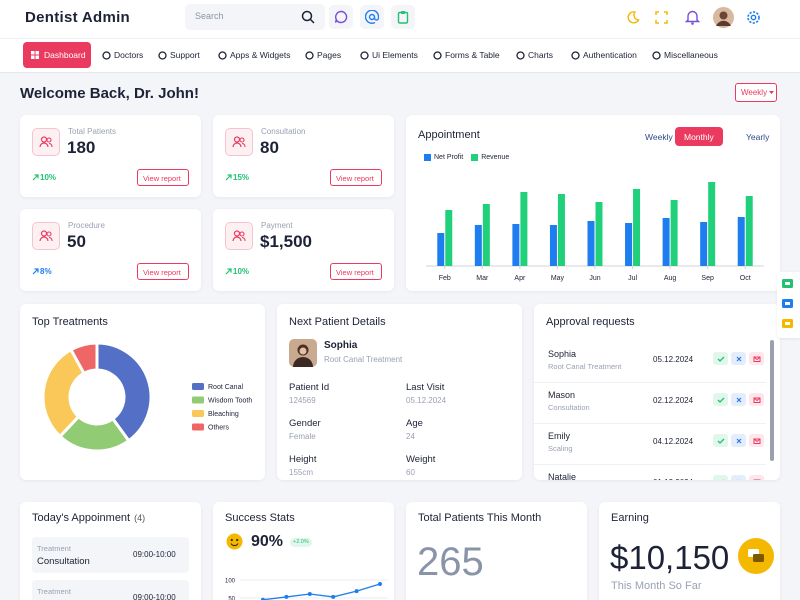  Describe the element at coordinates (225, 387) in the screenshot. I see `legend-label: Root Canal` at that location.